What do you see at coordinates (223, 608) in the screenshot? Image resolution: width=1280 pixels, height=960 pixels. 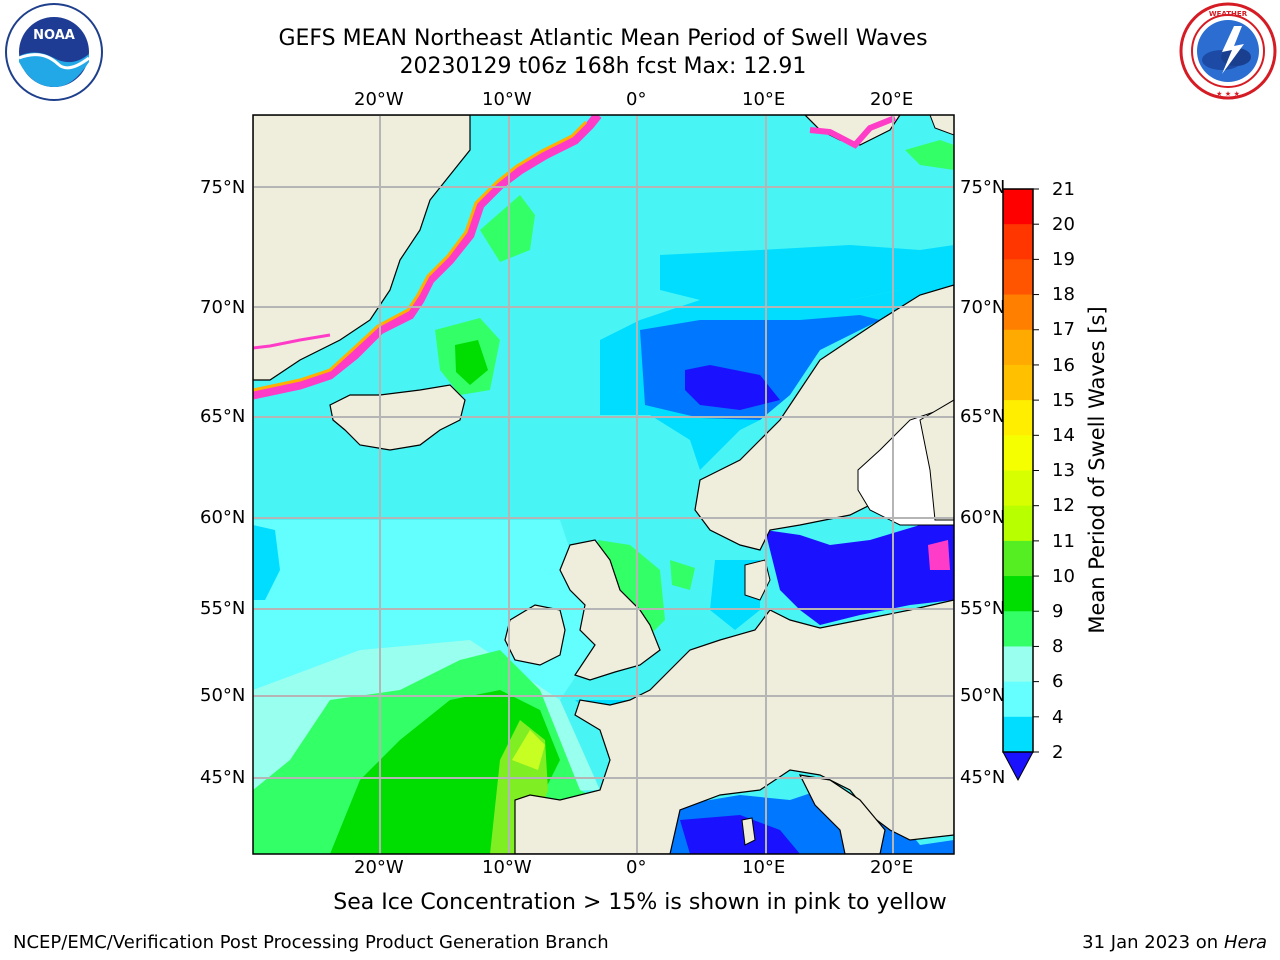 I see `lat-label-left: 55°N` at bounding box center [223, 608].